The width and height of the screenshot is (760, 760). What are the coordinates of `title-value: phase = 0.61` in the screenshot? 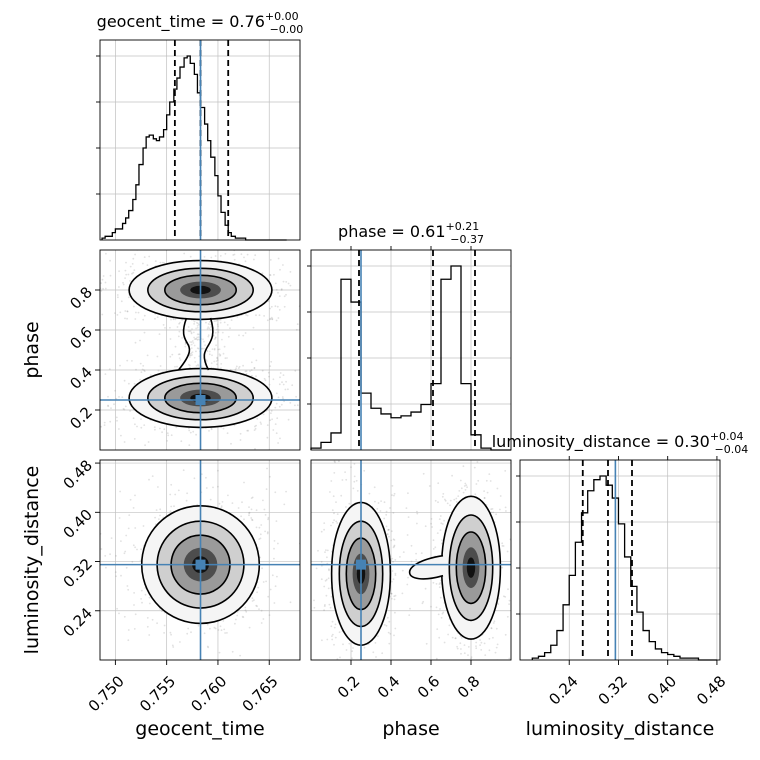 It's located at (391, 231).